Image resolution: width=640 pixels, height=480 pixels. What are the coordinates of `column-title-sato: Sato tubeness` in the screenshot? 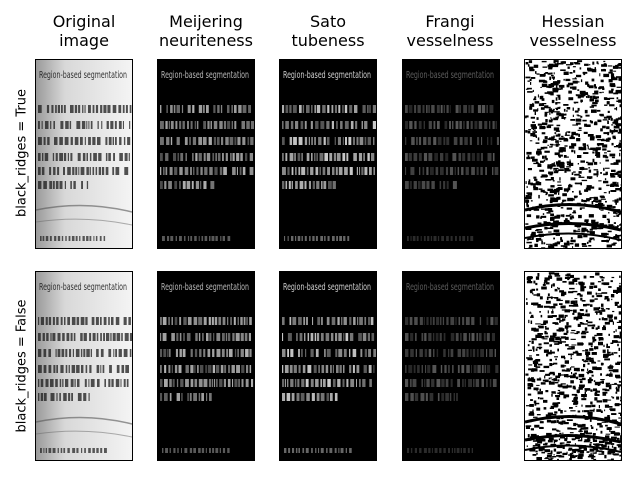 It's located at (328, 31).